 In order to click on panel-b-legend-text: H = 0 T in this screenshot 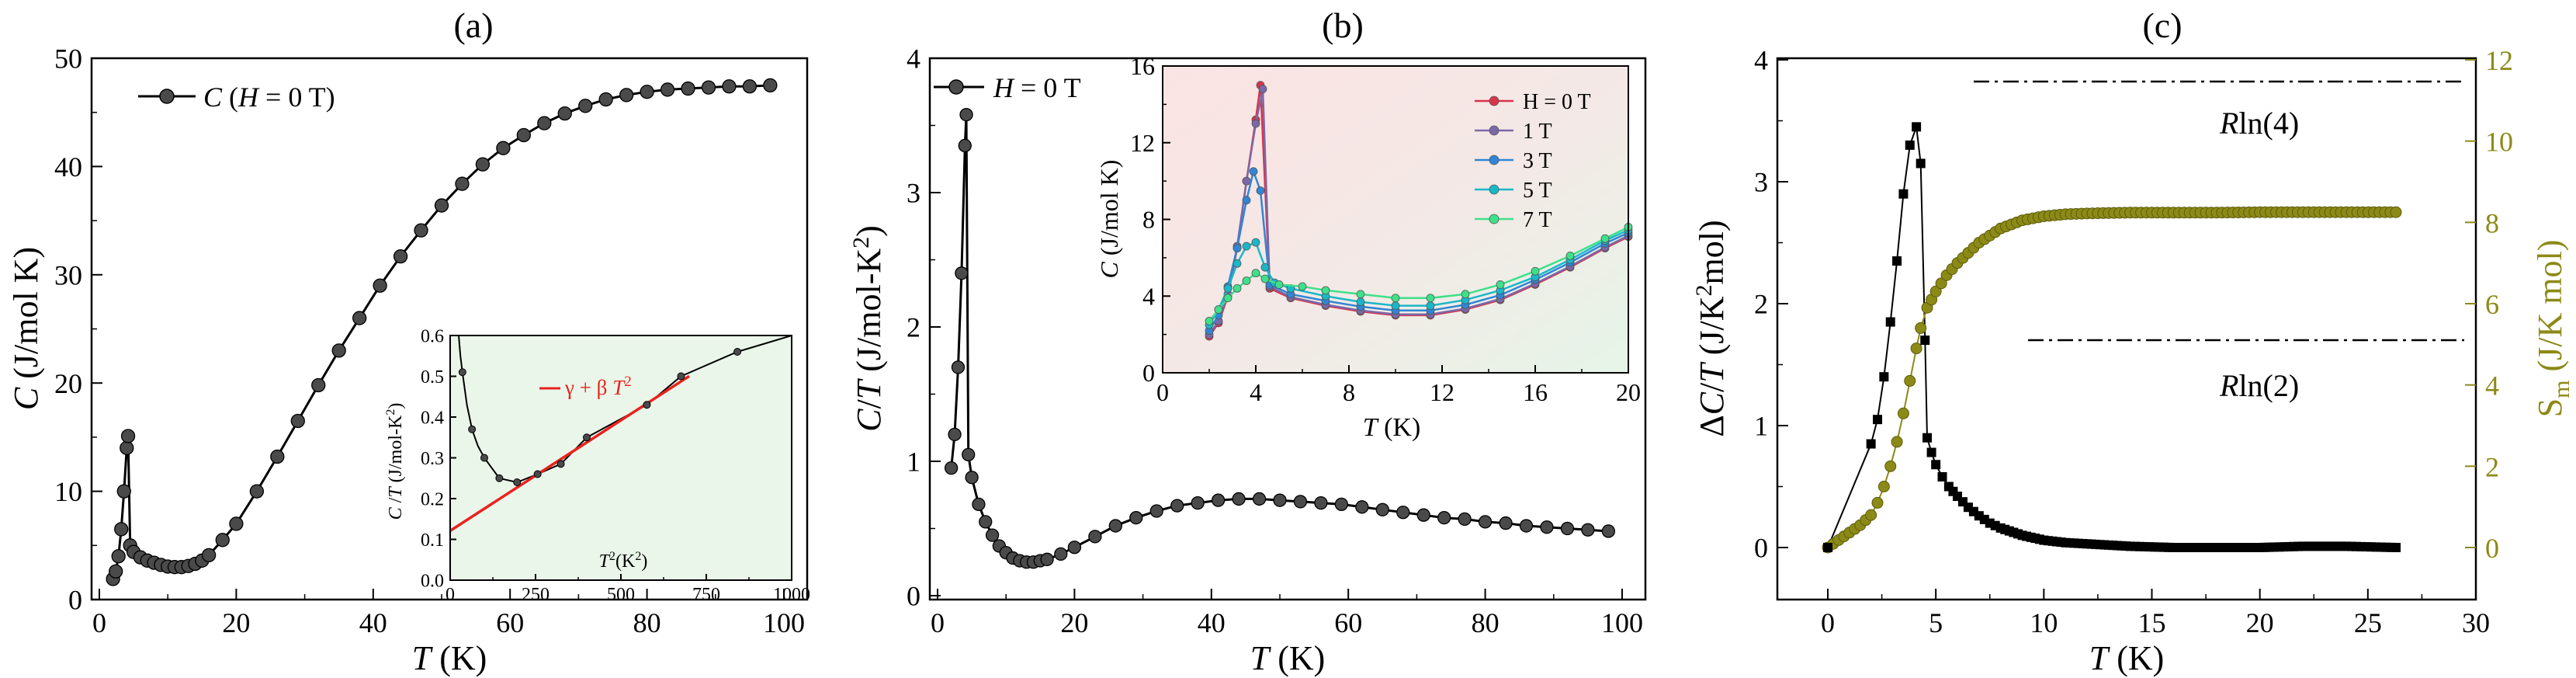, I will do `click(1037, 87)`.